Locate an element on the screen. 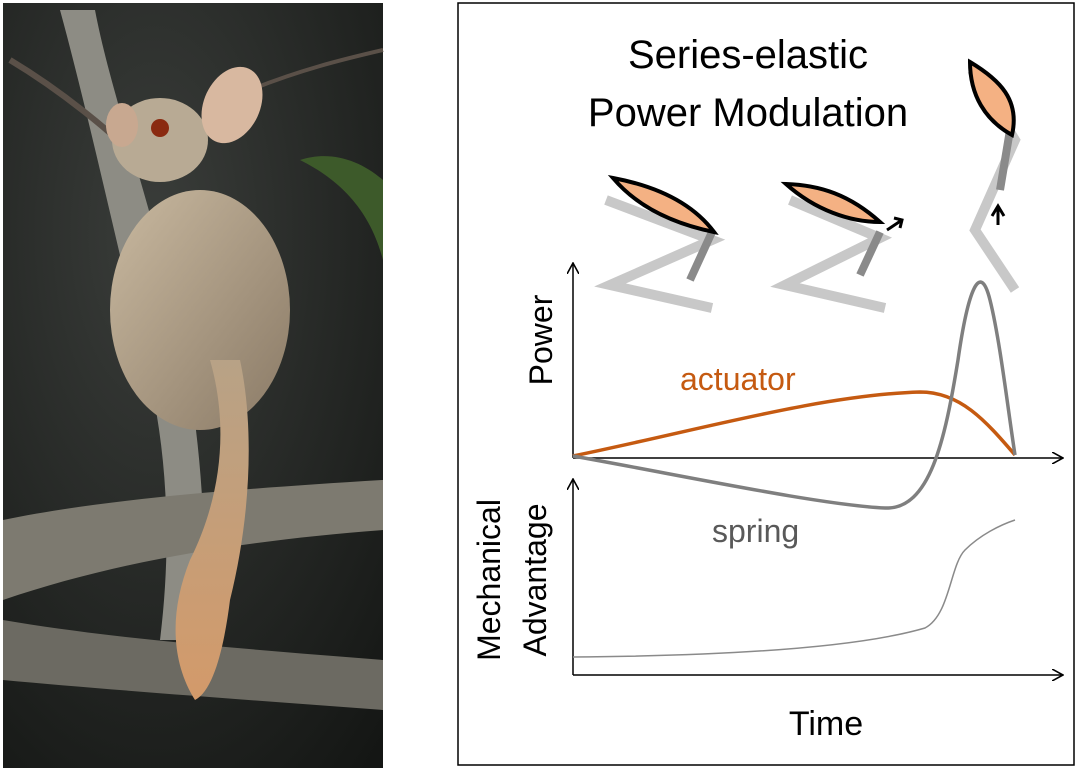  spring-curve is located at coordinates (794, 395).